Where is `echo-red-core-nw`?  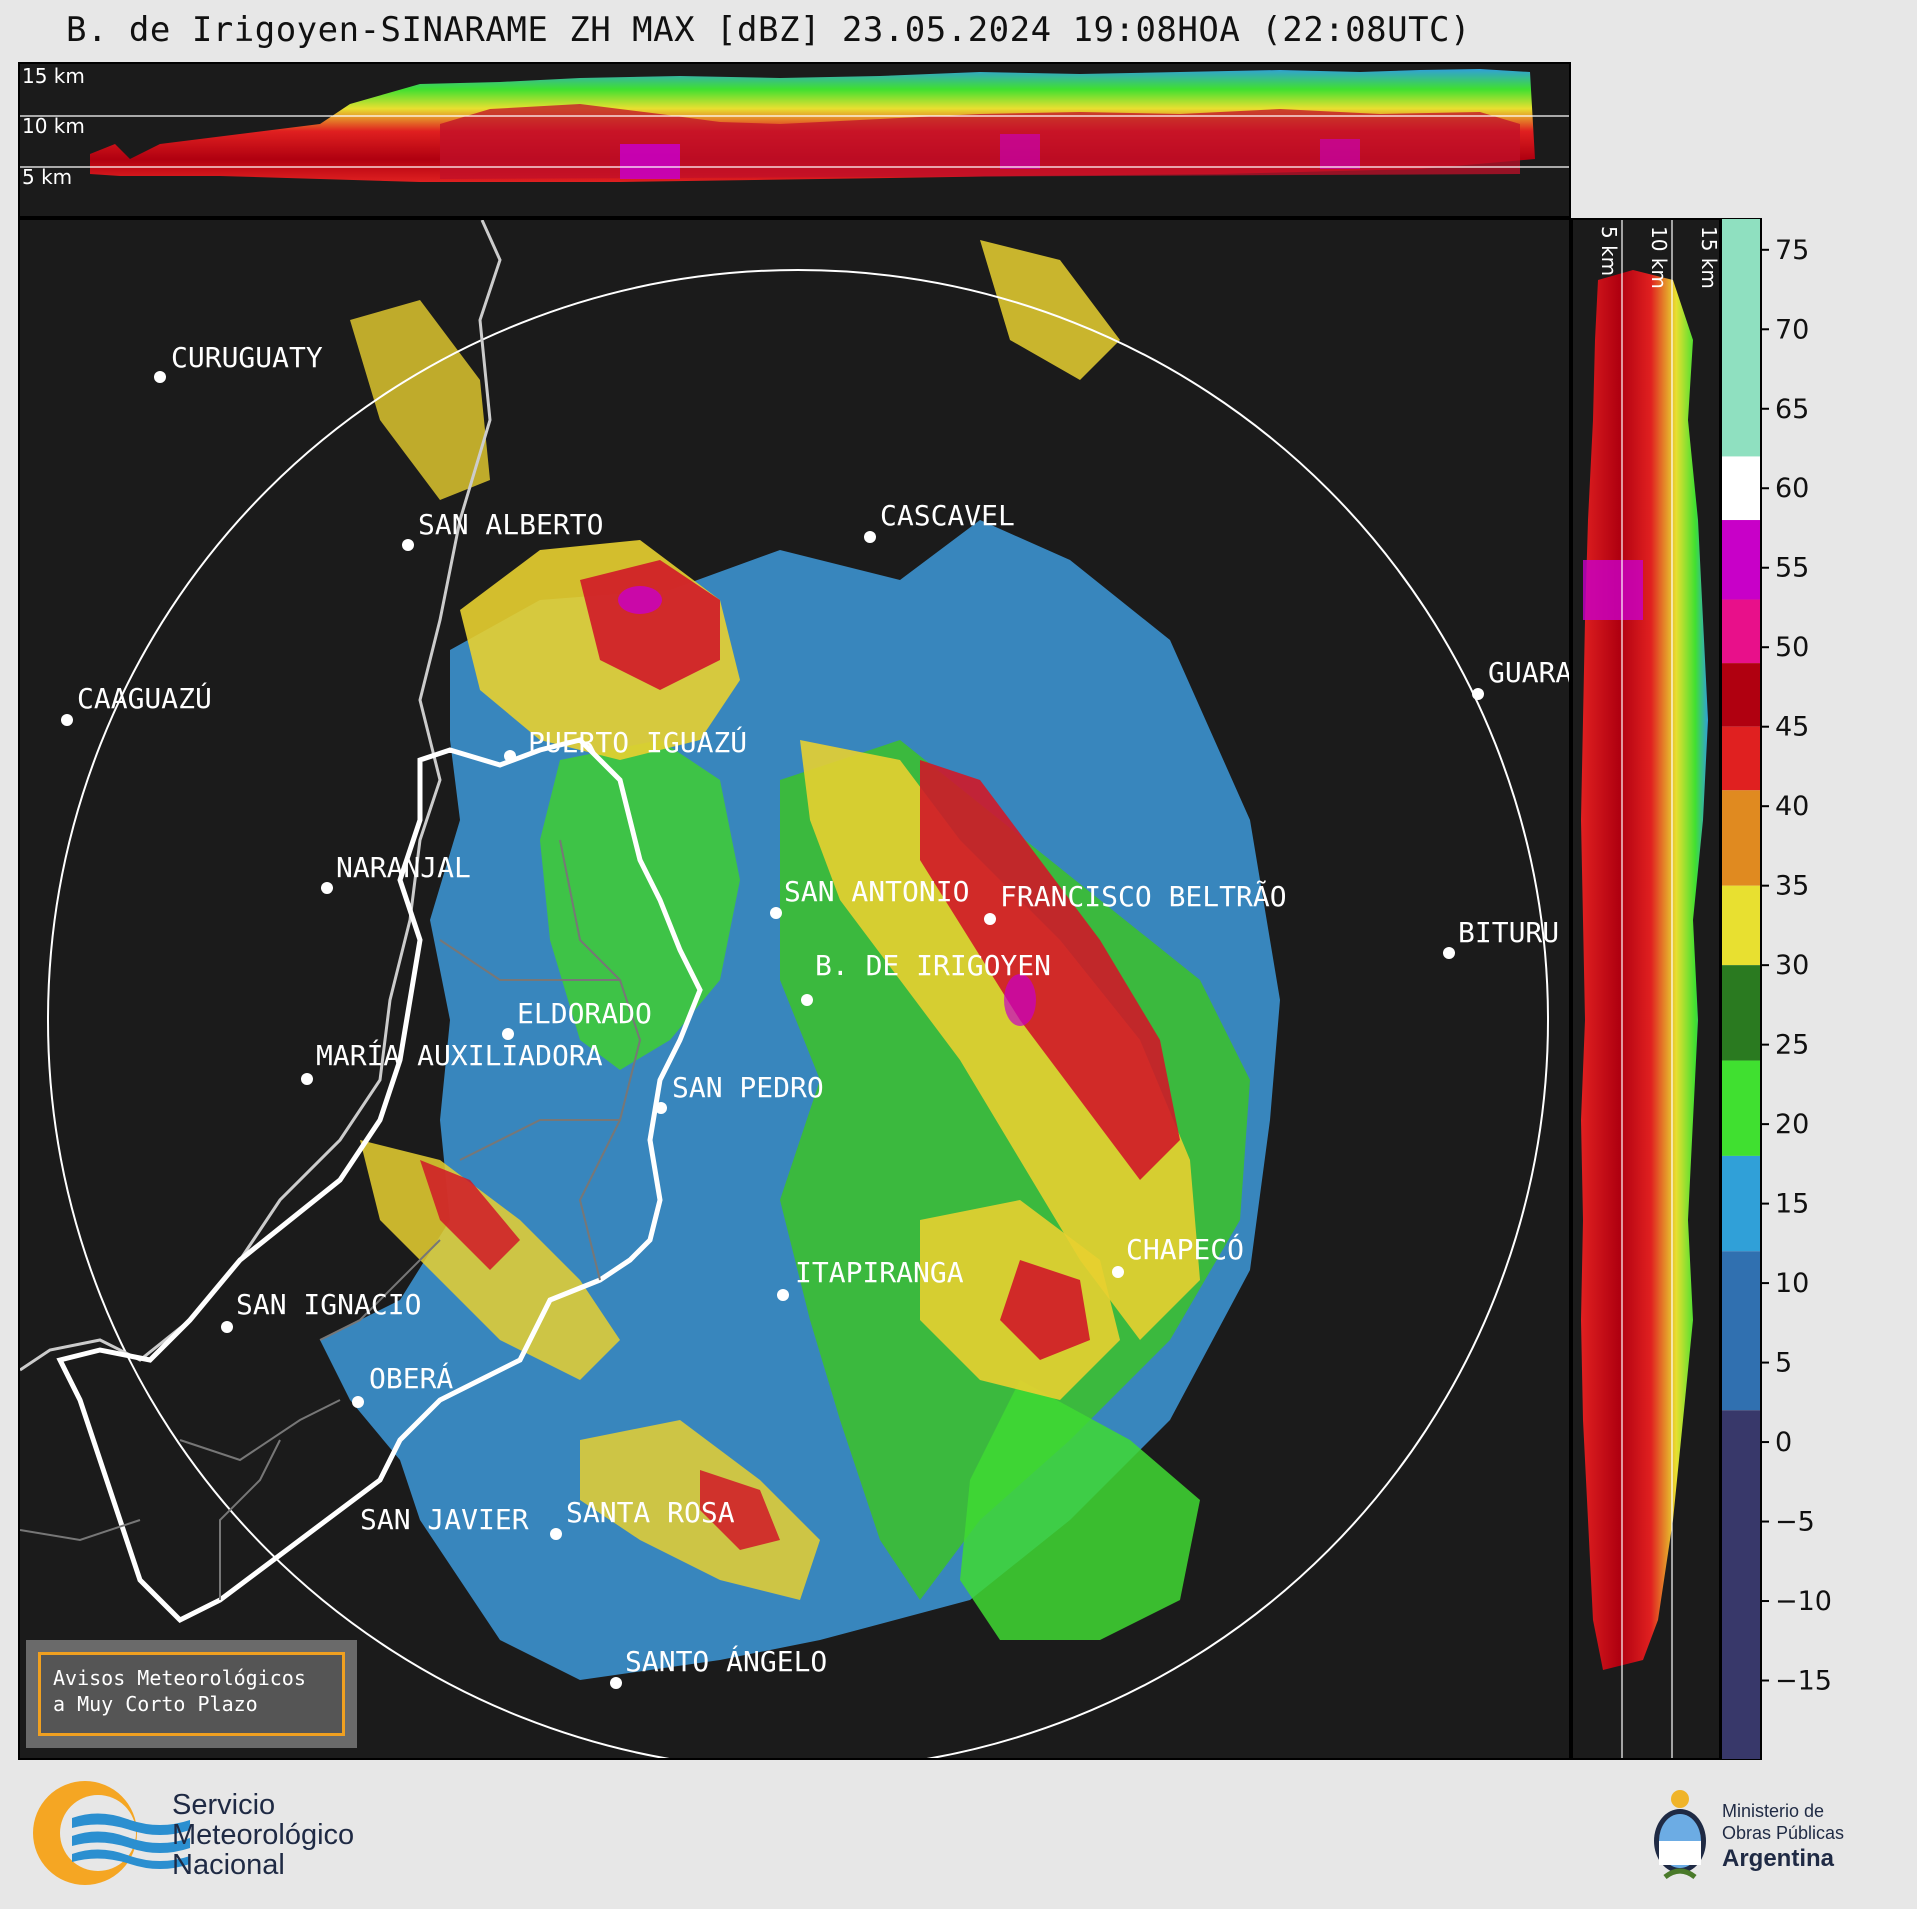 echo-red-core-nw is located at coordinates (650, 625).